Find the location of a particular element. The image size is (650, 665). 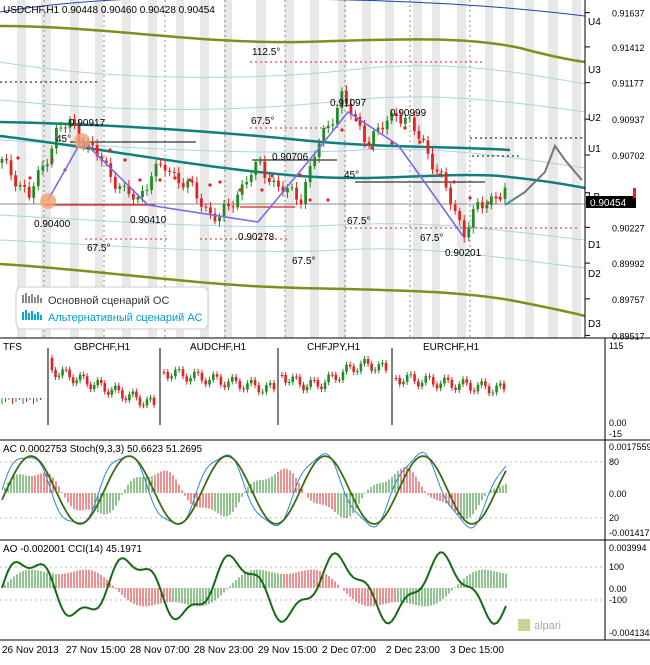

pivot-marker is located at coordinates (48, 201).